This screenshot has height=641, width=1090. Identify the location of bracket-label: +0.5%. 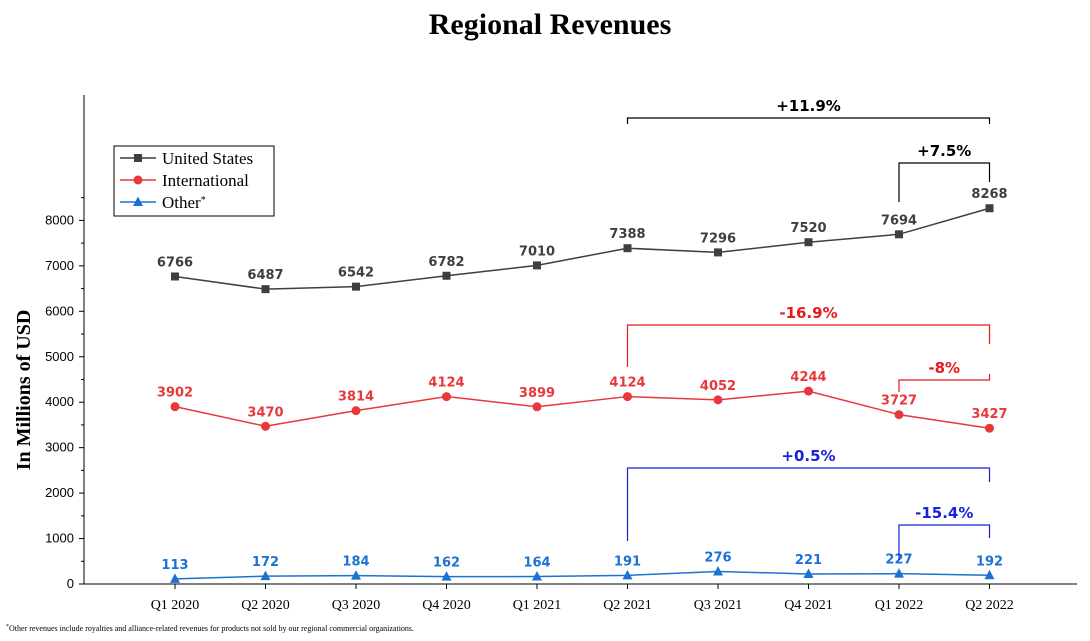
(808, 456).